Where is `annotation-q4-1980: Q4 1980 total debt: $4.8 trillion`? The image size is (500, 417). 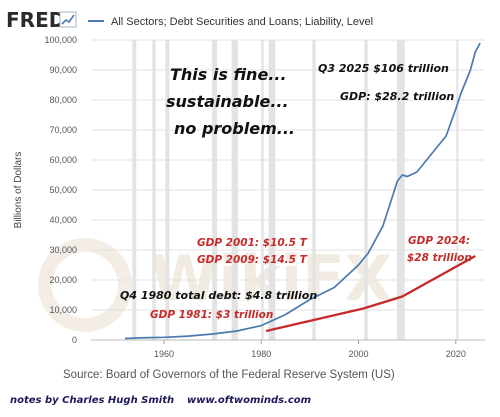
annotation-q4-1980: Q4 1980 total debt: $4.8 trillion is located at coordinates (218, 295).